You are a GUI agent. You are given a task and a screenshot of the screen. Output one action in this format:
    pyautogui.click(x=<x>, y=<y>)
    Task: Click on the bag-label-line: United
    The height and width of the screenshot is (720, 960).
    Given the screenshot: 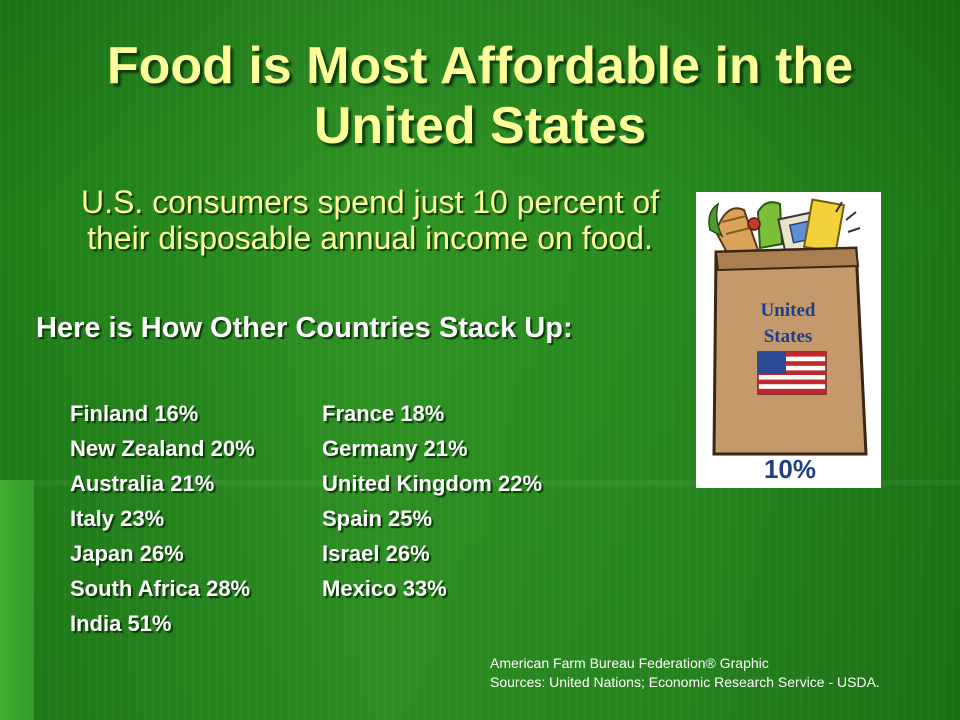 What is the action you would take?
    pyautogui.click(x=788, y=310)
    